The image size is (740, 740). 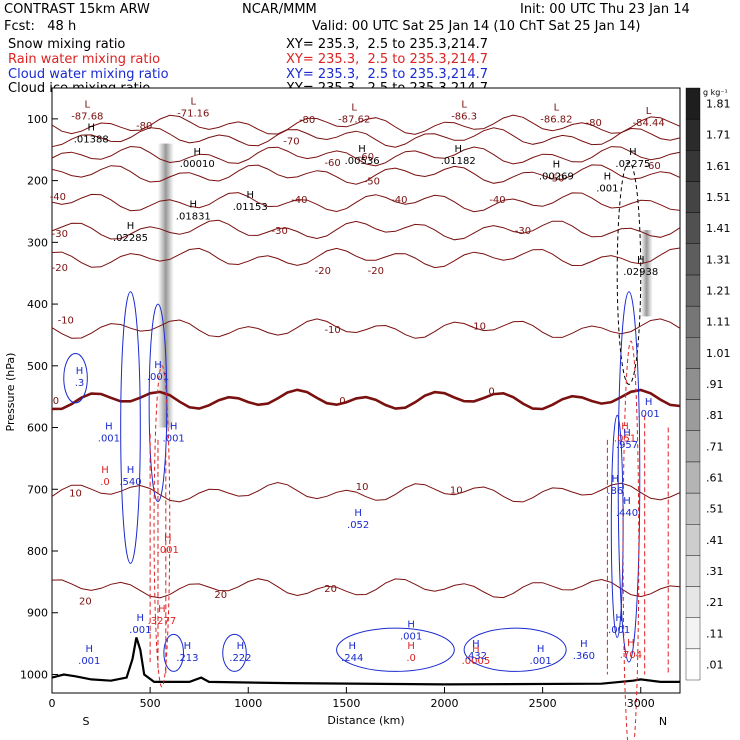 I want to click on y-tick-label: 100, so click(x=37, y=119).